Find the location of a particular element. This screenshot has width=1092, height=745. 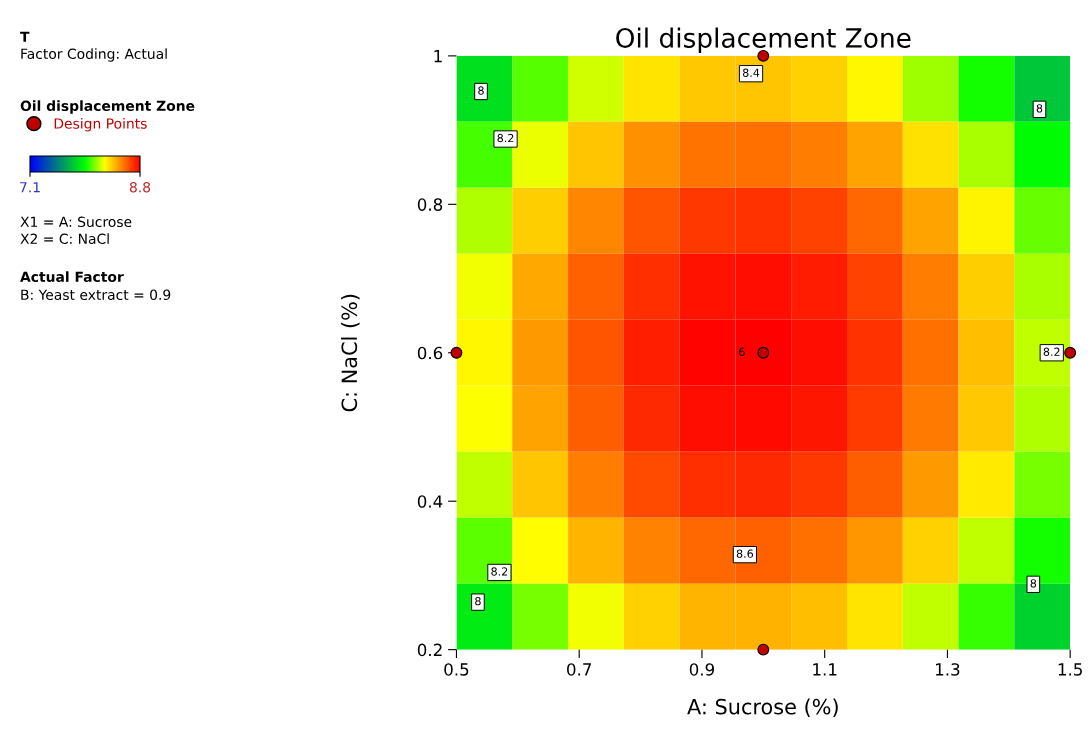

y-tick-label: 1 is located at coordinates (438, 56).